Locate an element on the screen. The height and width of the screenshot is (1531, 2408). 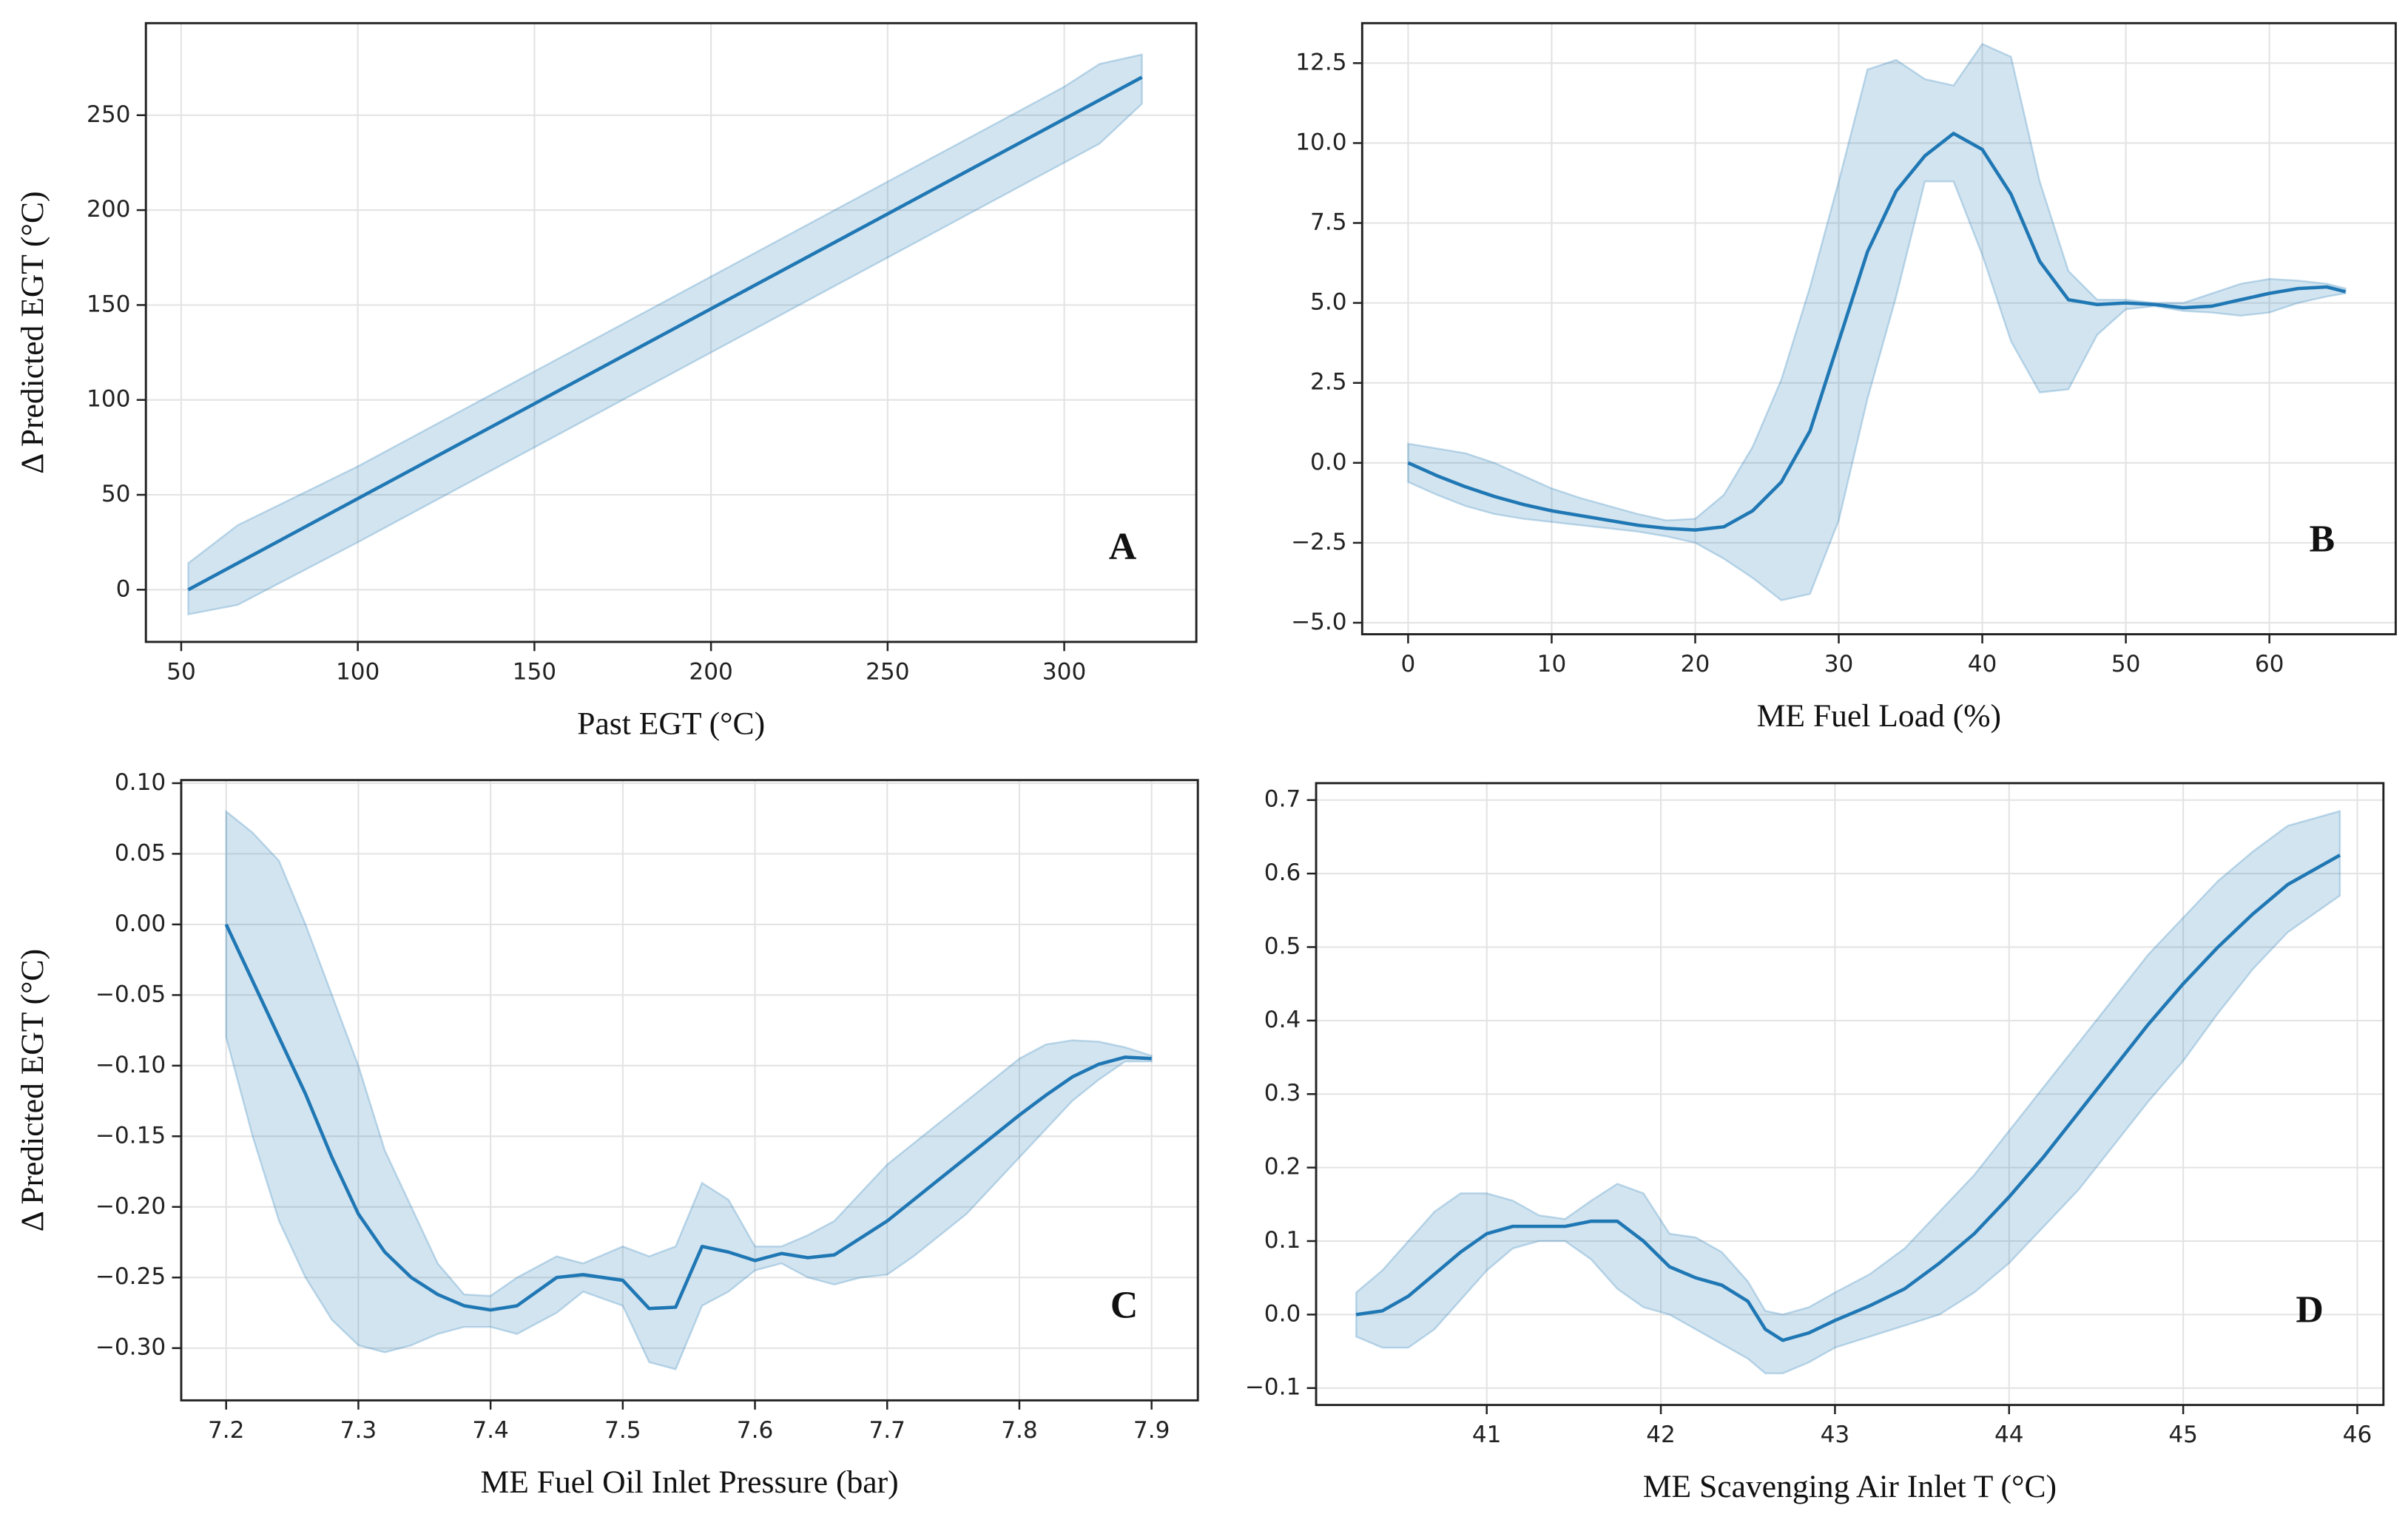
x-tick-label: 40 is located at coordinates (1982, 664).